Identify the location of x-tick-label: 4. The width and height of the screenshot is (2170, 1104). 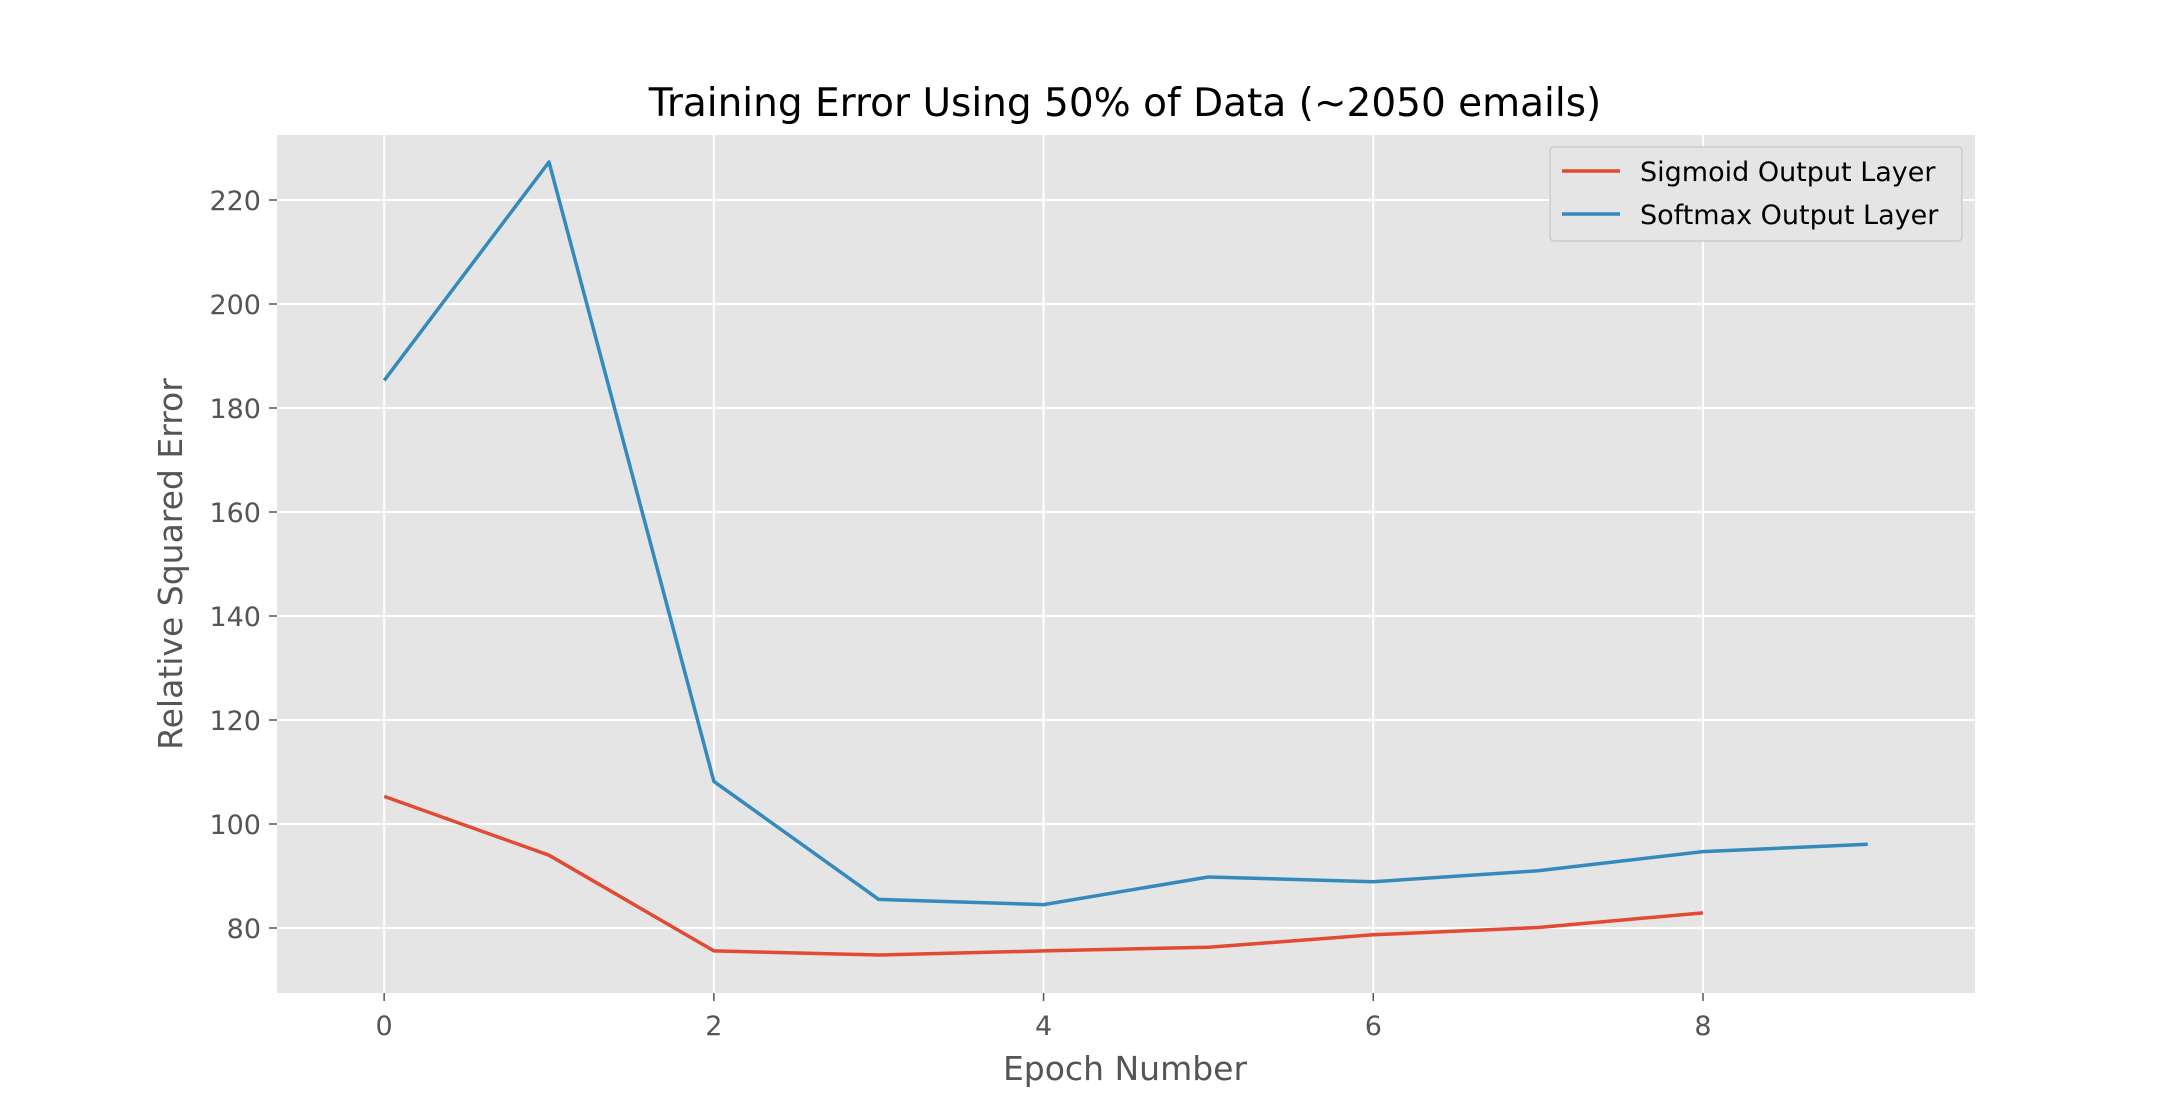
(1043, 1026).